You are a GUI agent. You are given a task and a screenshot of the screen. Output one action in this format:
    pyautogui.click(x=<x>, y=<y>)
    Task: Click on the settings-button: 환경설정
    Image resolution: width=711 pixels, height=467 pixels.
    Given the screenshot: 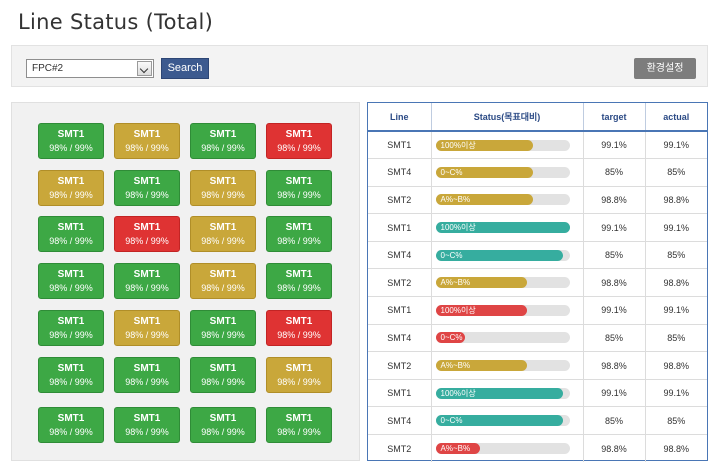 What is the action you would take?
    pyautogui.click(x=665, y=68)
    